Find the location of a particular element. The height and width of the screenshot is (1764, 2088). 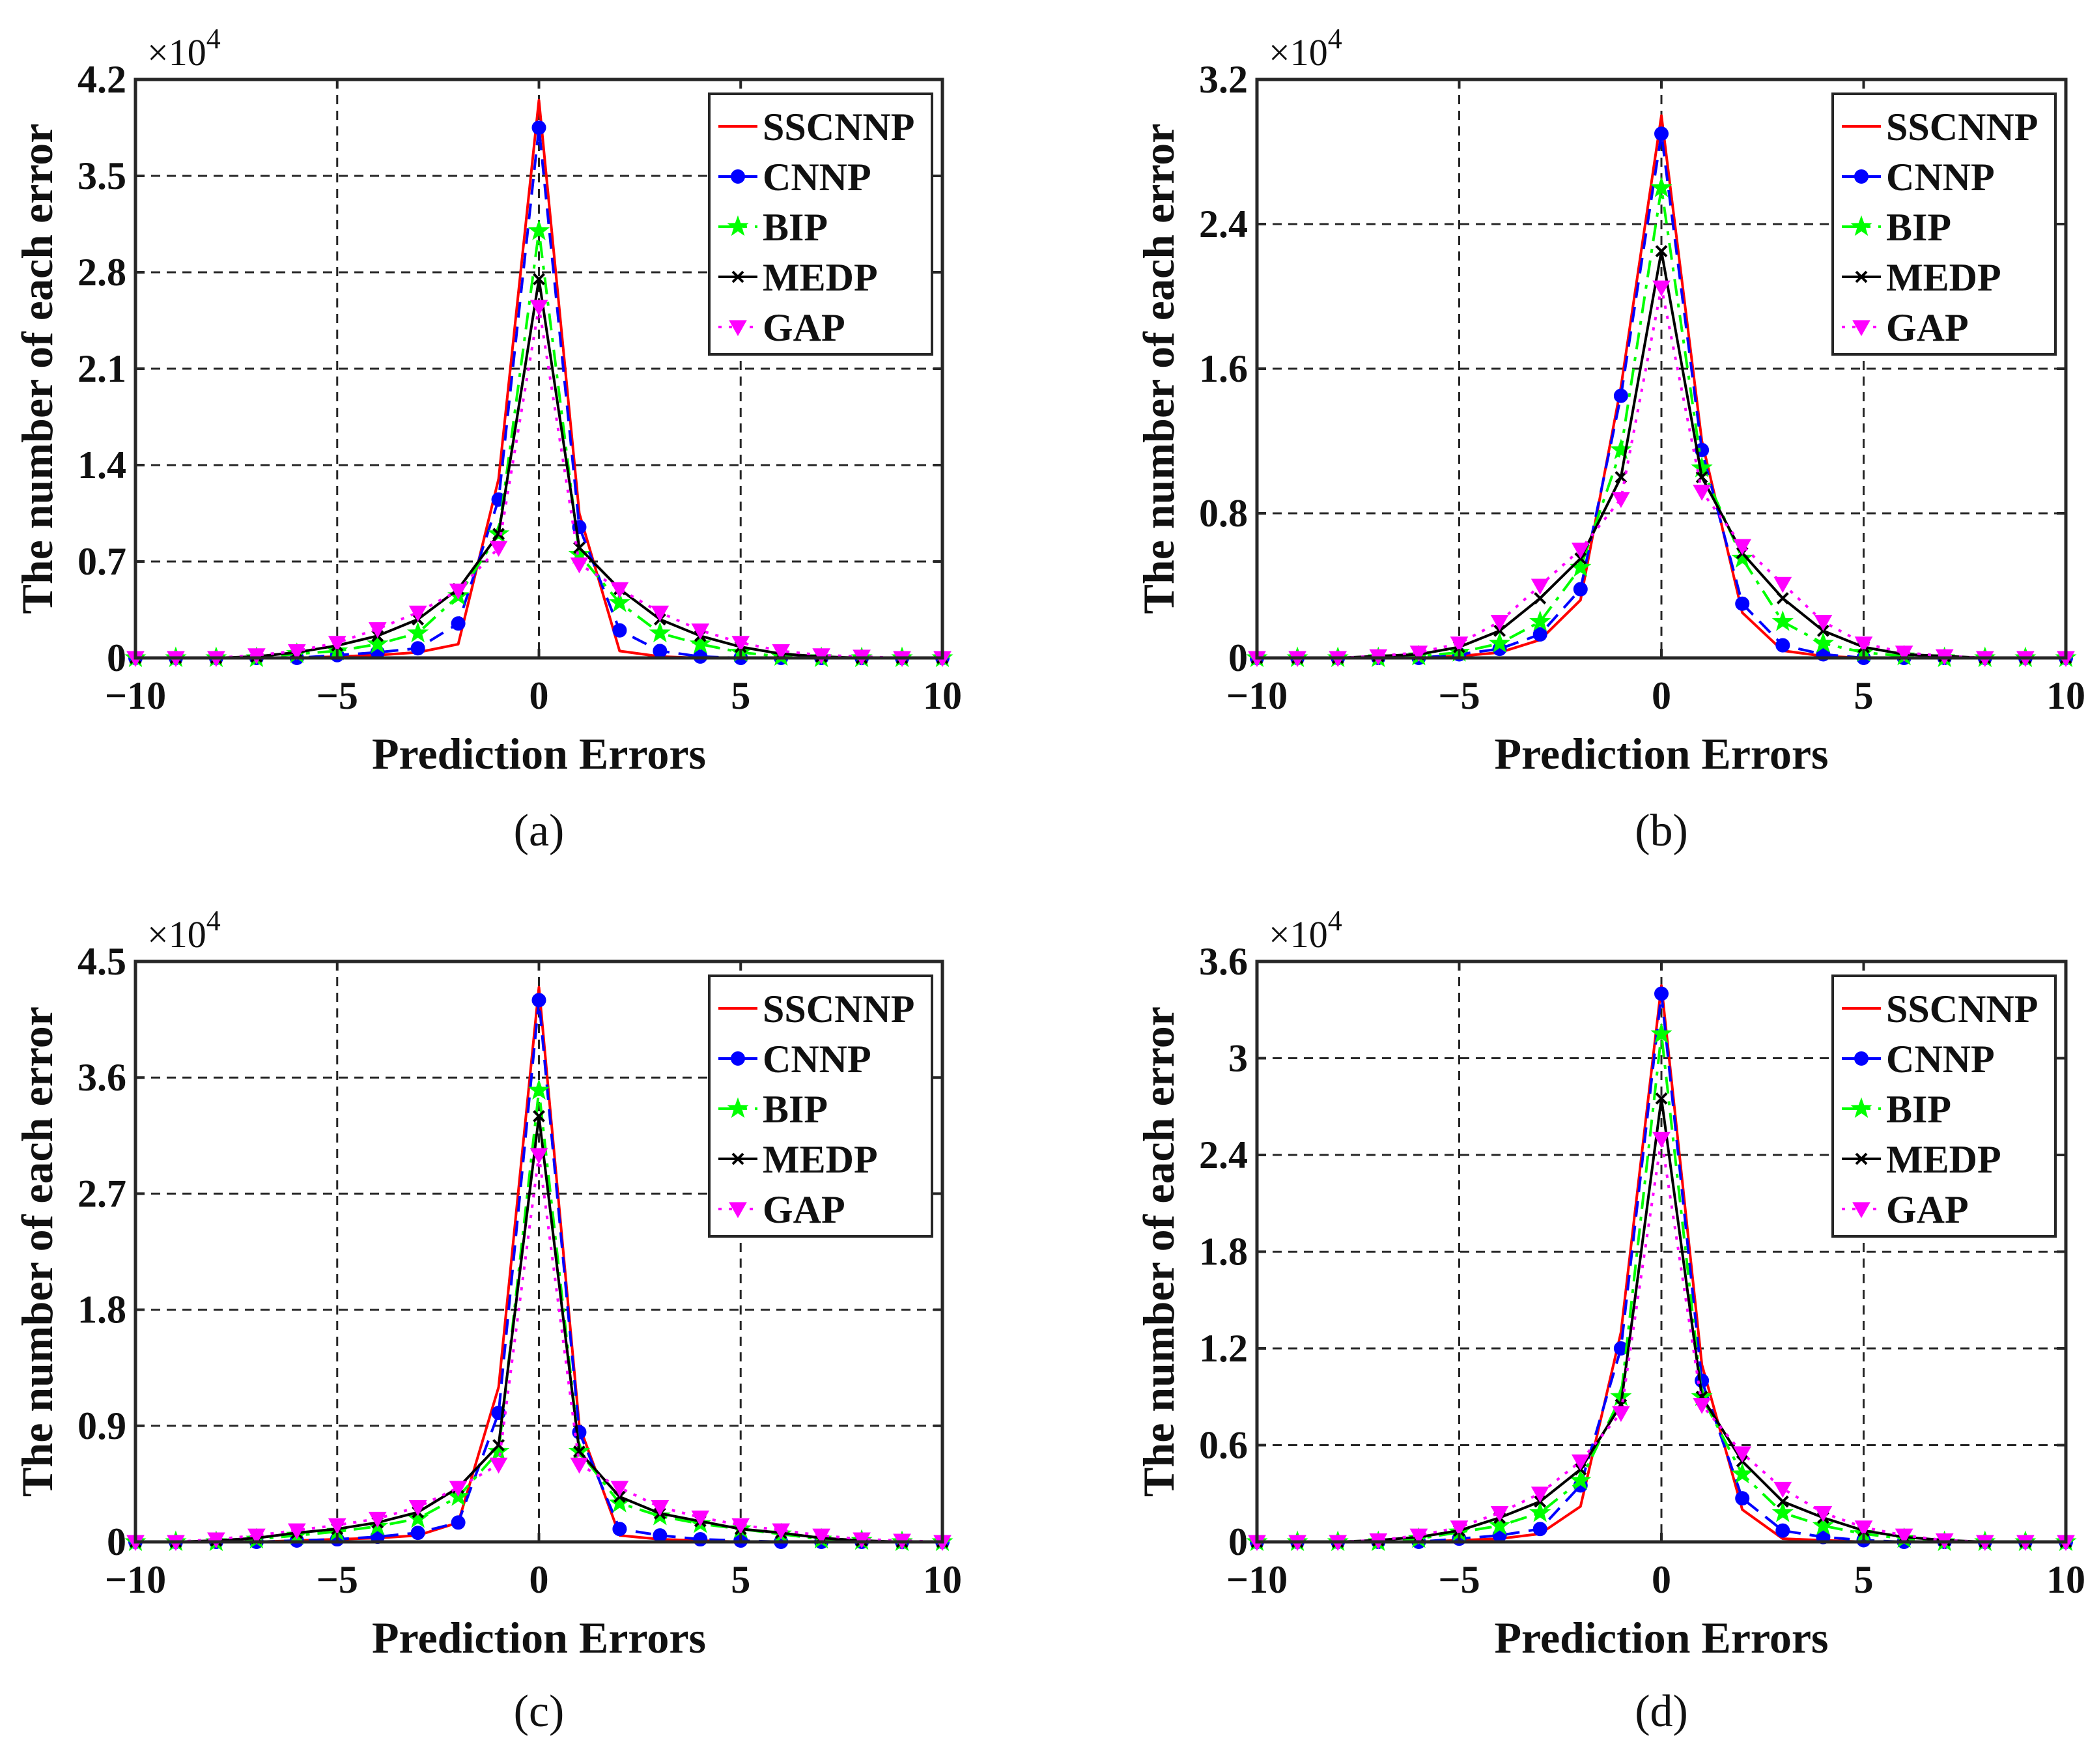

y-tick-label: 2.8 is located at coordinates (102, 272).